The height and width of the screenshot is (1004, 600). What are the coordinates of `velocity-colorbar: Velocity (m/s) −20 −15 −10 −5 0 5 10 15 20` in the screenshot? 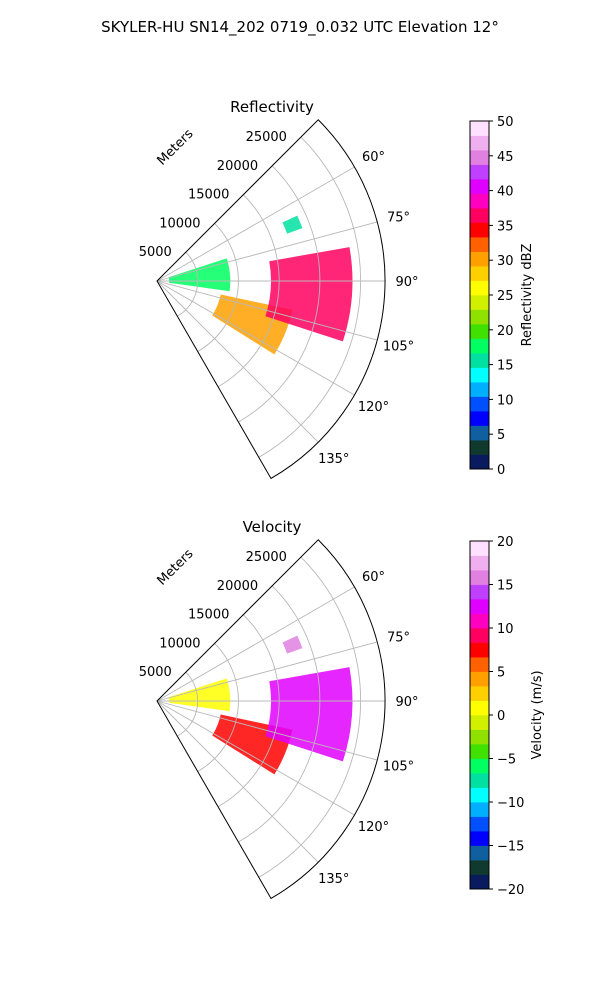 It's located at (507, 716).